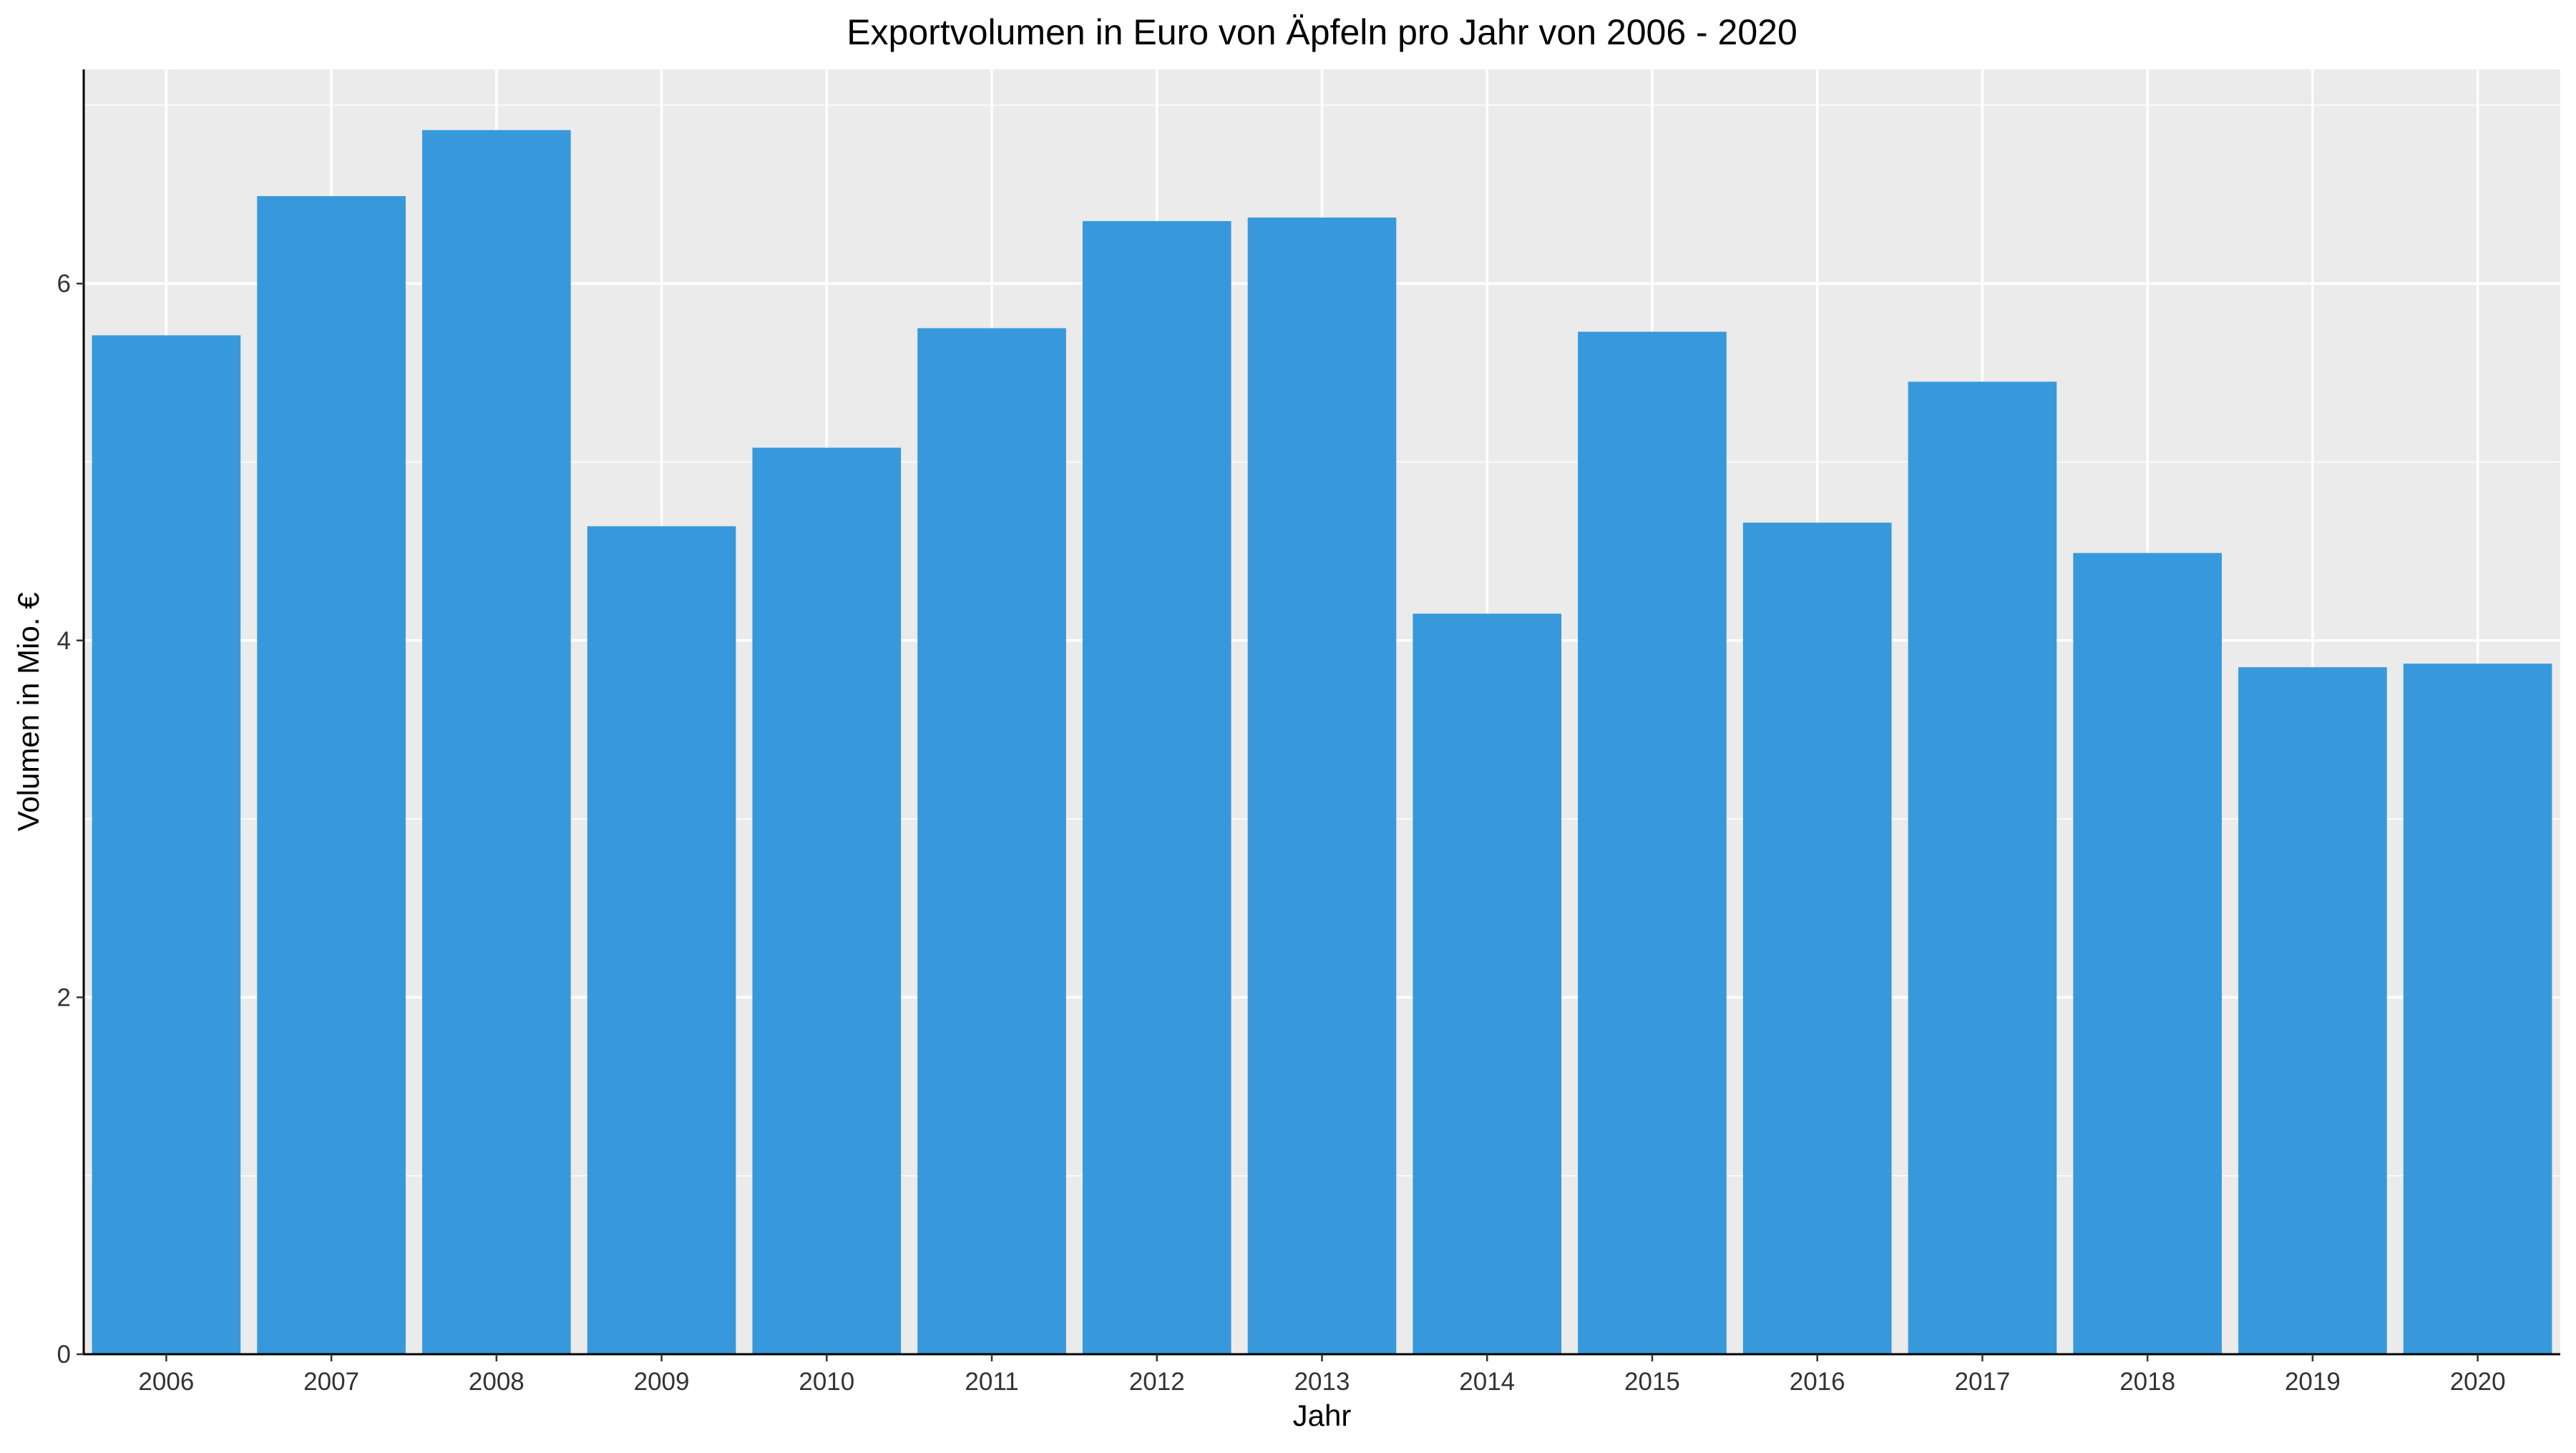 The width and height of the screenshot is (2576, 1453). I want to click on bar-2008, so click(496, 742).